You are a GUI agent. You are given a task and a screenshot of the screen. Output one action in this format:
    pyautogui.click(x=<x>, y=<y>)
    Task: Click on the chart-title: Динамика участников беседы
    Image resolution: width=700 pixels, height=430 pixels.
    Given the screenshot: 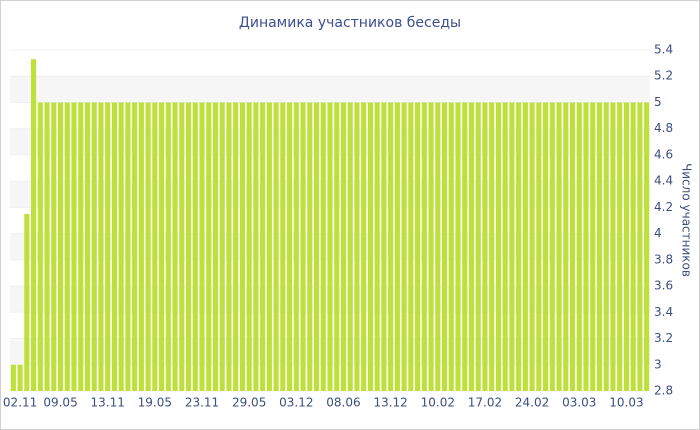 What is the action you would take?
    pyautogui.click(x=350, y=23)
    